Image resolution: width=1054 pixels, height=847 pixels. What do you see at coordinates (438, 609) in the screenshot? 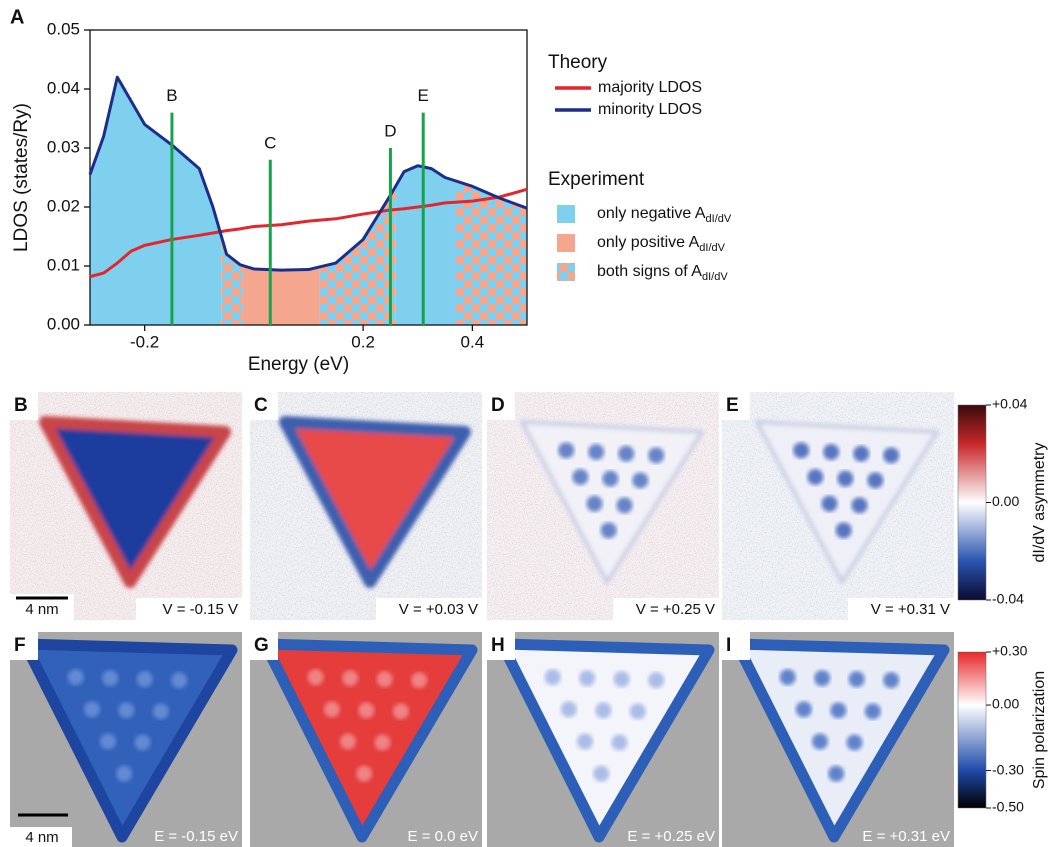
I see `panel-caption: V = +0.03 V` at bounding box center [438, 609].